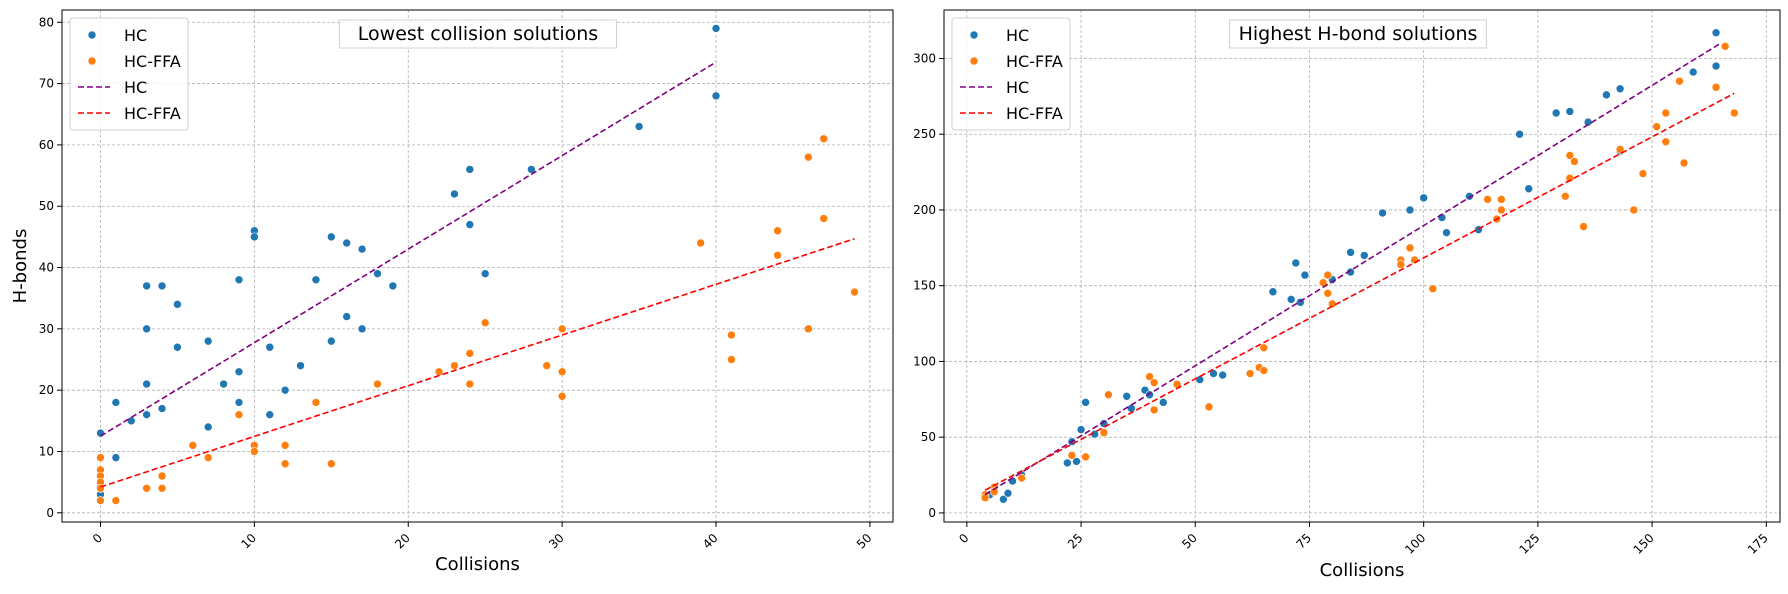 The height and width of the screenshot is (594, 1788). Describe the element at coordinates (1644, 544) in the screenshot. I see `x-tick-label: 150` at that location.